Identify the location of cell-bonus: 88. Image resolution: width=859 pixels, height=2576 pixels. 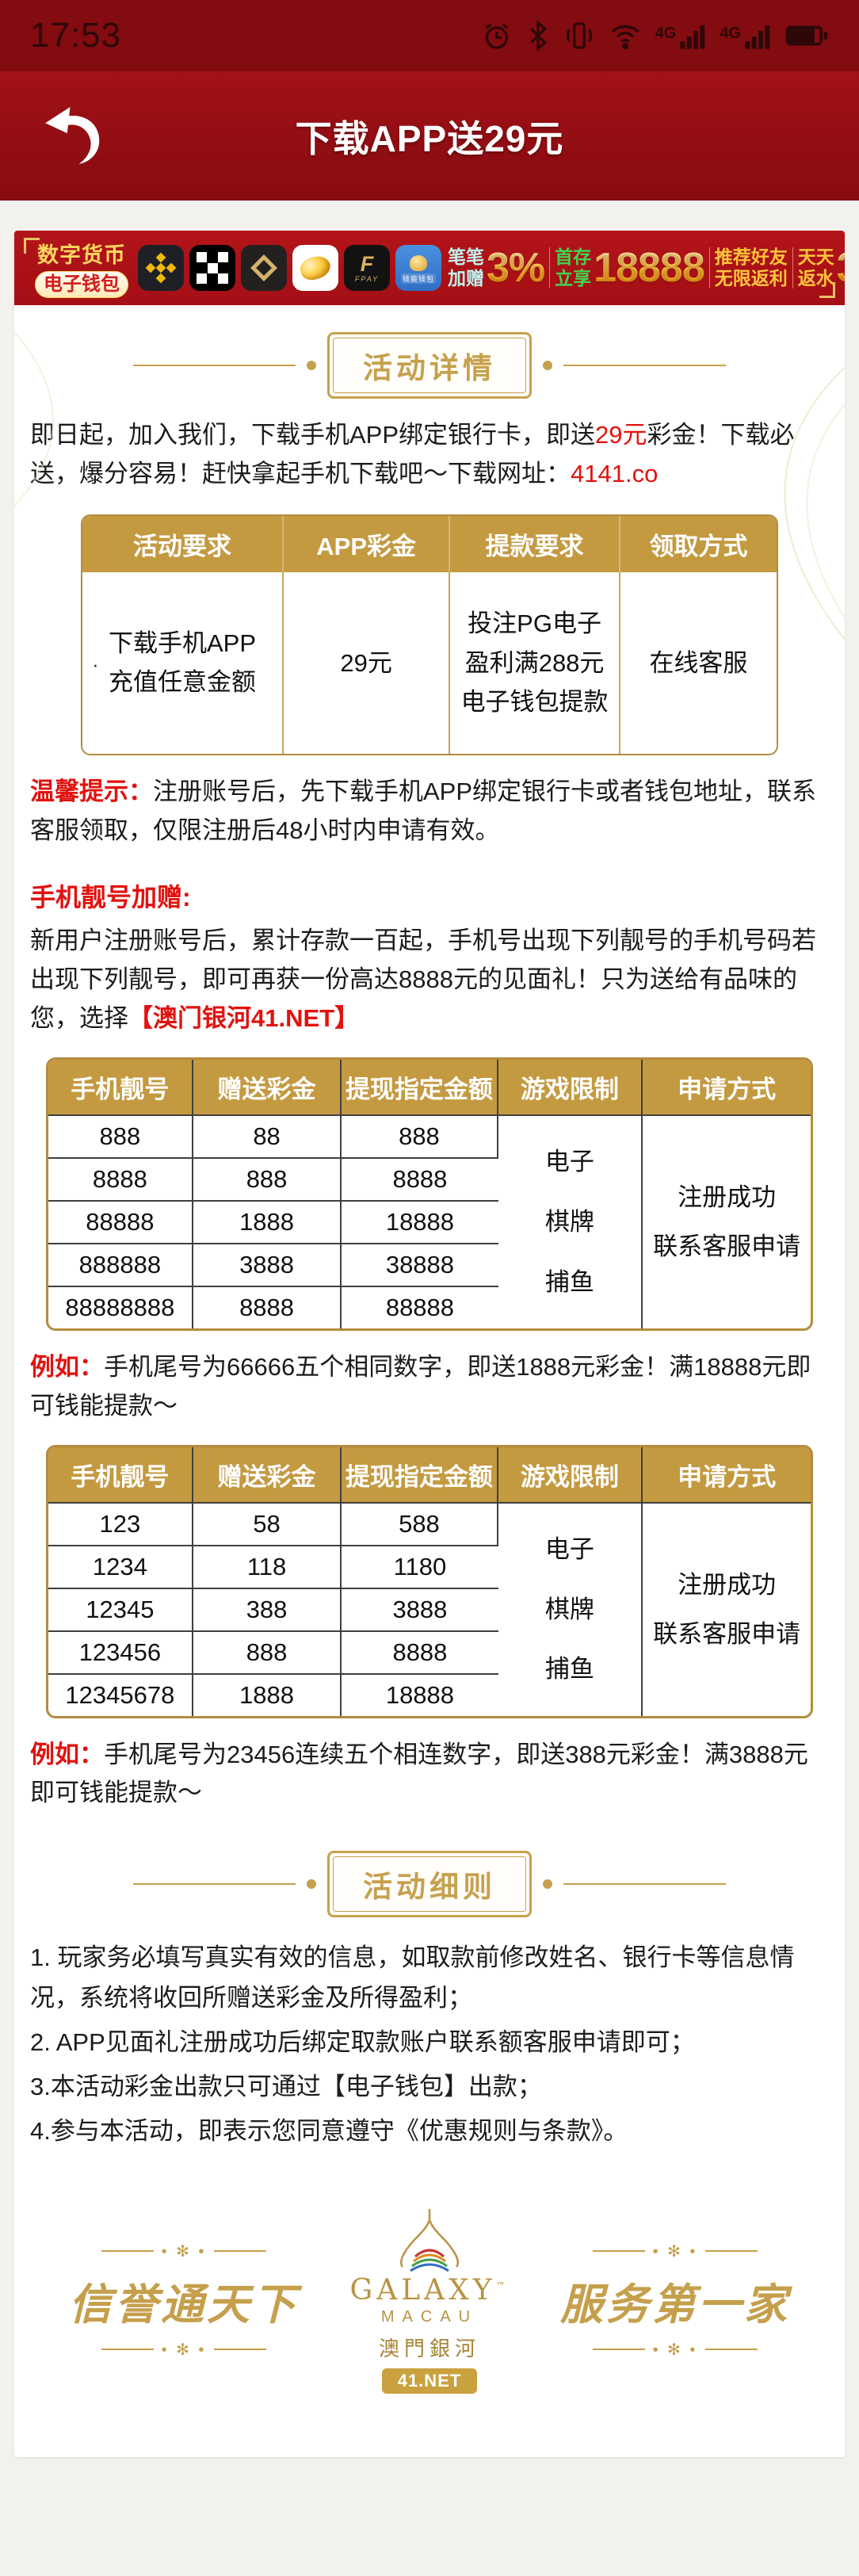
(267, 1137).